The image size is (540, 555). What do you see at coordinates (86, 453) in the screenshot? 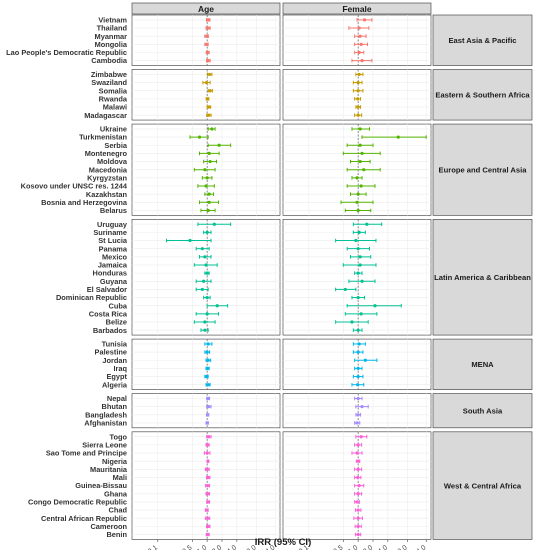
I see `country-label: Sao Tome and Principe` at bounding box center [86, 453].